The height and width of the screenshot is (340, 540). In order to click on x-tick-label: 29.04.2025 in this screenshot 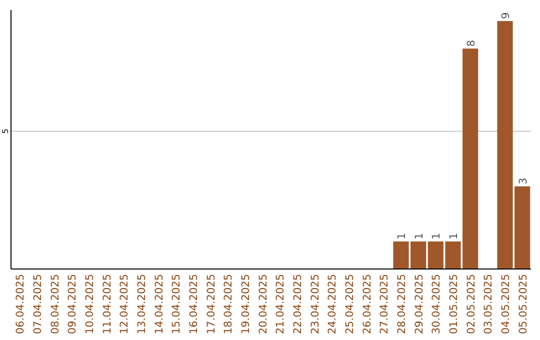, I will do `click(419, 304)`.